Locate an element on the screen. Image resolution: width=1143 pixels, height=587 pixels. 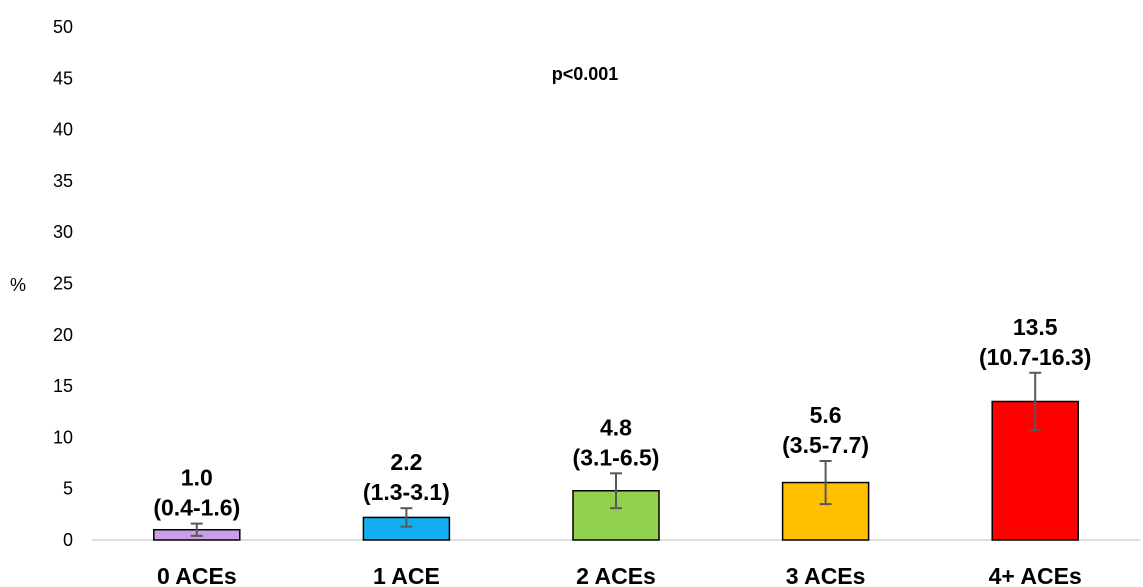
y-tick-label: 40 is located at coordinates (63, 130).